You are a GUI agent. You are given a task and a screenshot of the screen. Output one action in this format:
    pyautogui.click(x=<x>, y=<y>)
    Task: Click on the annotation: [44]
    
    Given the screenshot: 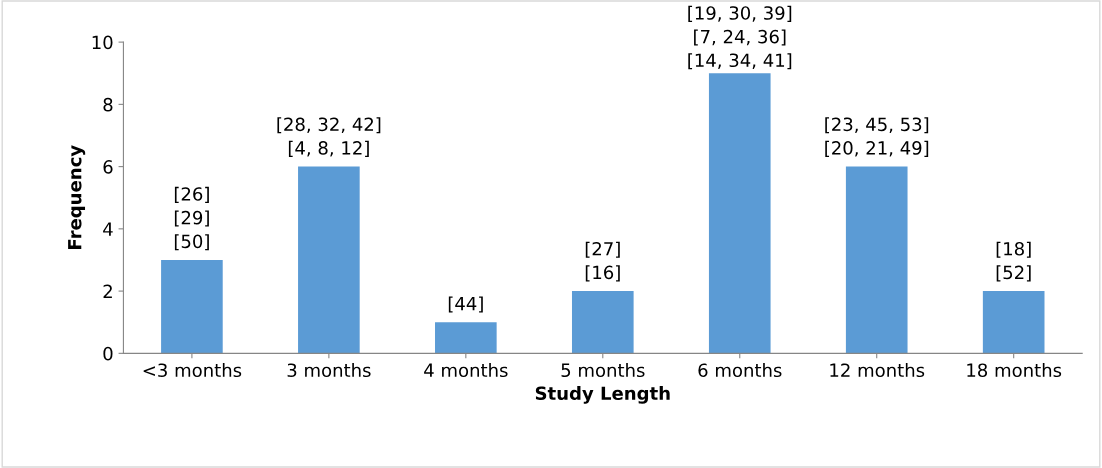 What is the action you would take?
    pyautogui.click(x=465, y=304)
    